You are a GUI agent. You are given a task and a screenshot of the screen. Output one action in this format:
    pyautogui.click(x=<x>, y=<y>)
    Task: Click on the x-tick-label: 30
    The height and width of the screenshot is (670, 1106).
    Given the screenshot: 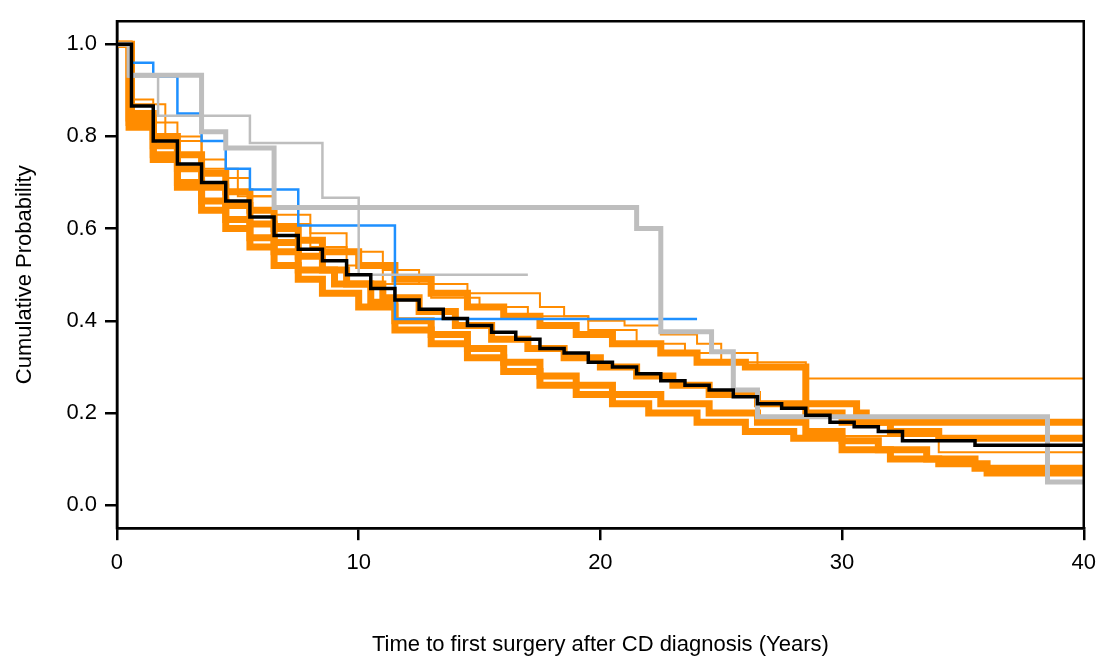 What is the action you would take?
    pyautogui.click(x=842, y=562)
    